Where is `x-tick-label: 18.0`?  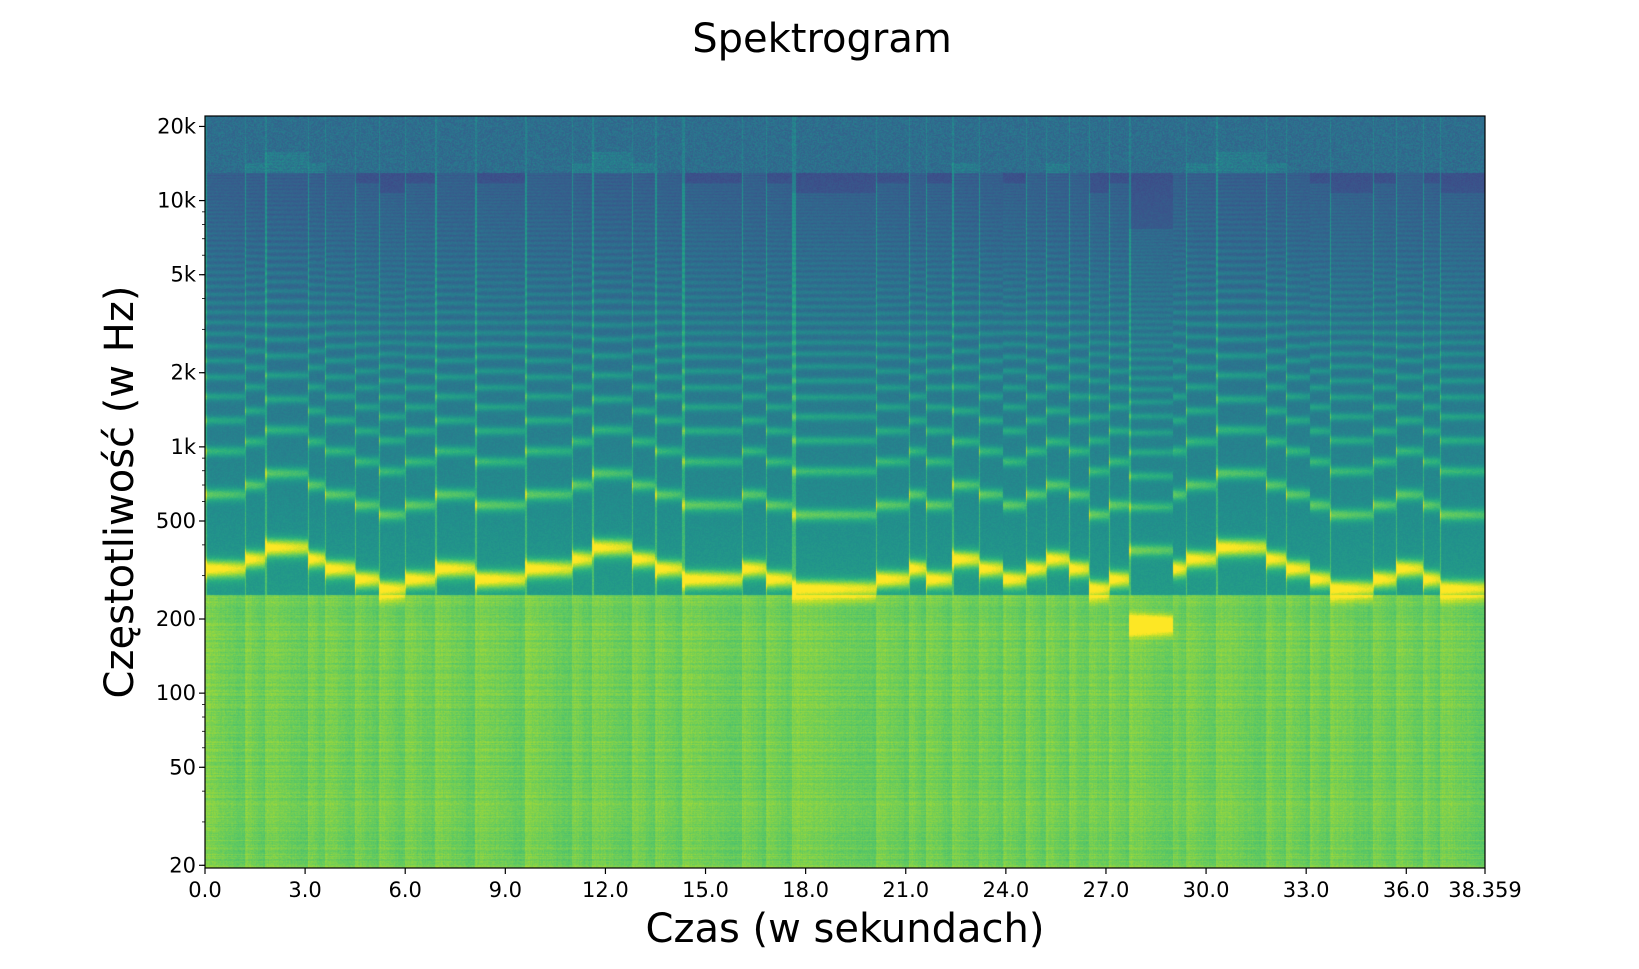
x-tick-label: 18.0 is located at coordinates (805, 890).